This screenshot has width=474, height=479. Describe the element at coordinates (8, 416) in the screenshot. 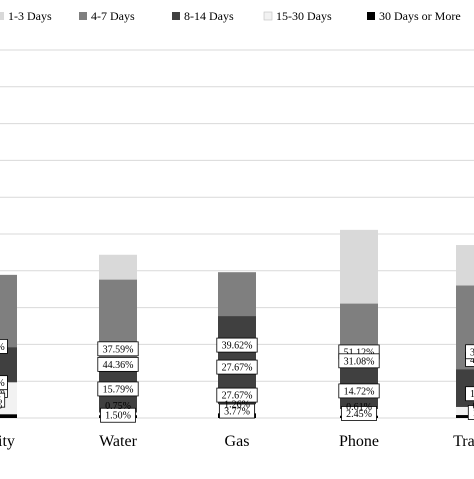

I see `bar-segment` at that location.